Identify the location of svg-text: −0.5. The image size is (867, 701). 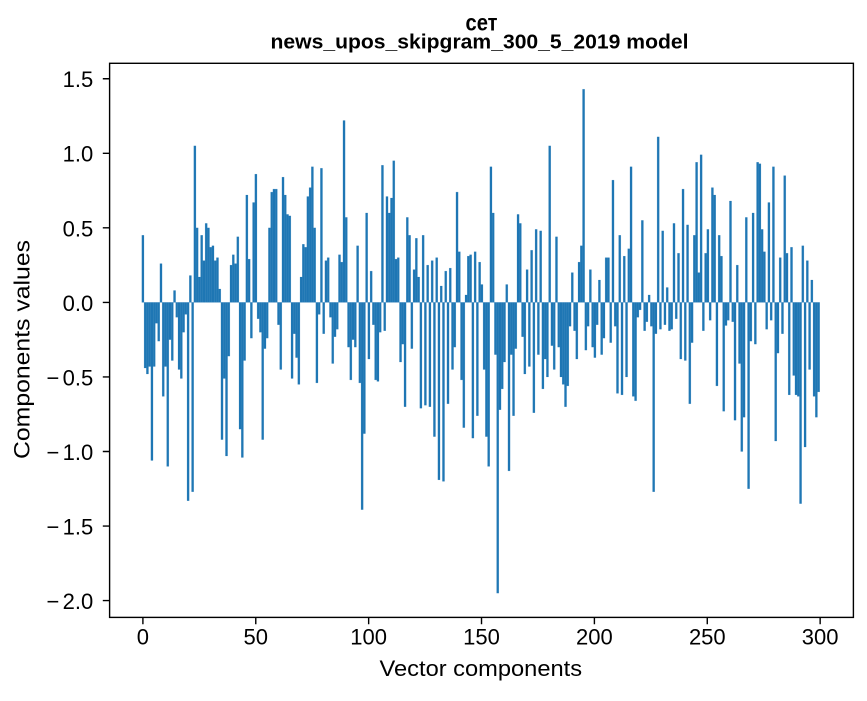
(70, 377).